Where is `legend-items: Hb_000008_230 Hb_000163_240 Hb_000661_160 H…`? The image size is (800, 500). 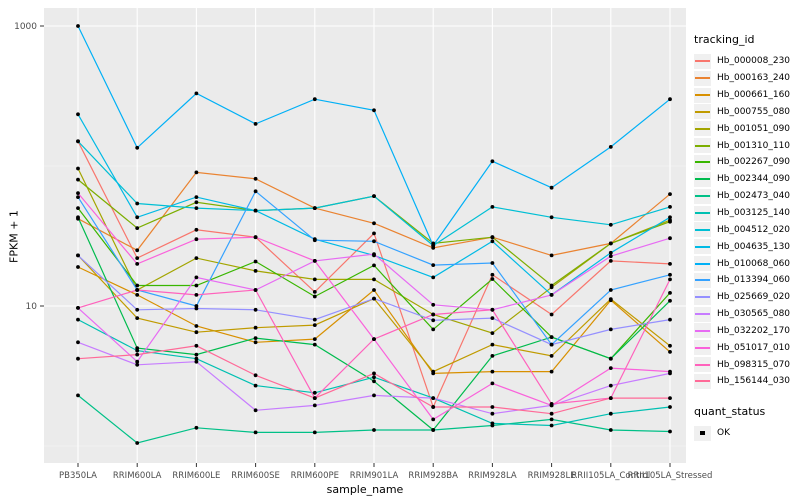 legend-items: Hb_000008_230 Hb_000163_240 Hb_000661_160 H… is located at coordinates (746, 221).